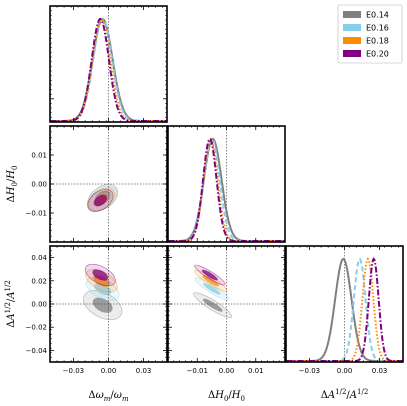  I want to click on ylabel-H0: ΔH0/H0, so click(12, 183).